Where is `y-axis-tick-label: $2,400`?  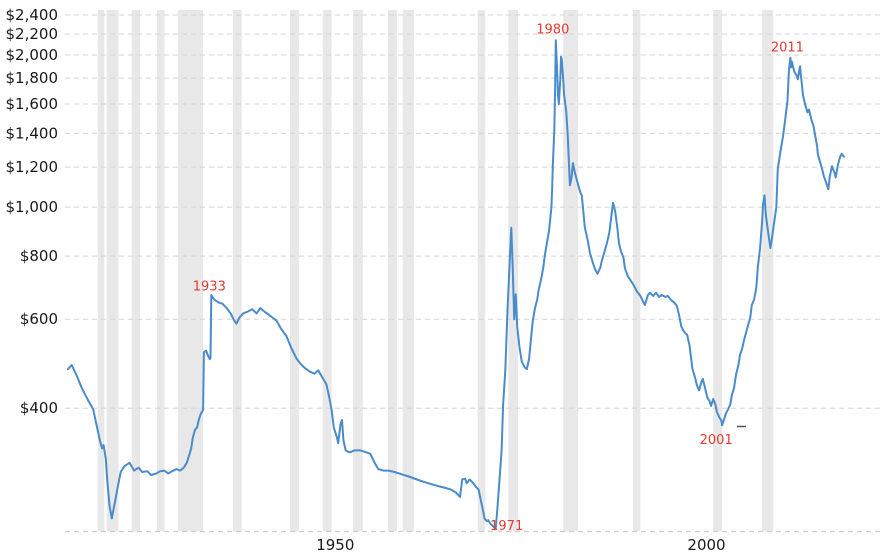 y-axis-tick-label: $2,400 is located at coordinates (32, 15).